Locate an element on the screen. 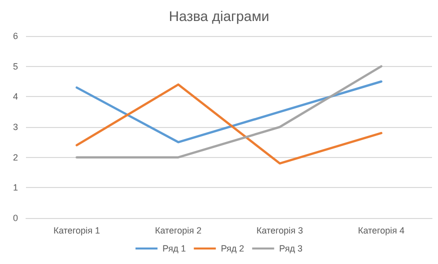 The height and width of the screenshot is (264, 438). x-tick-label: Категорія 2 is located at coordinates (178, 231).